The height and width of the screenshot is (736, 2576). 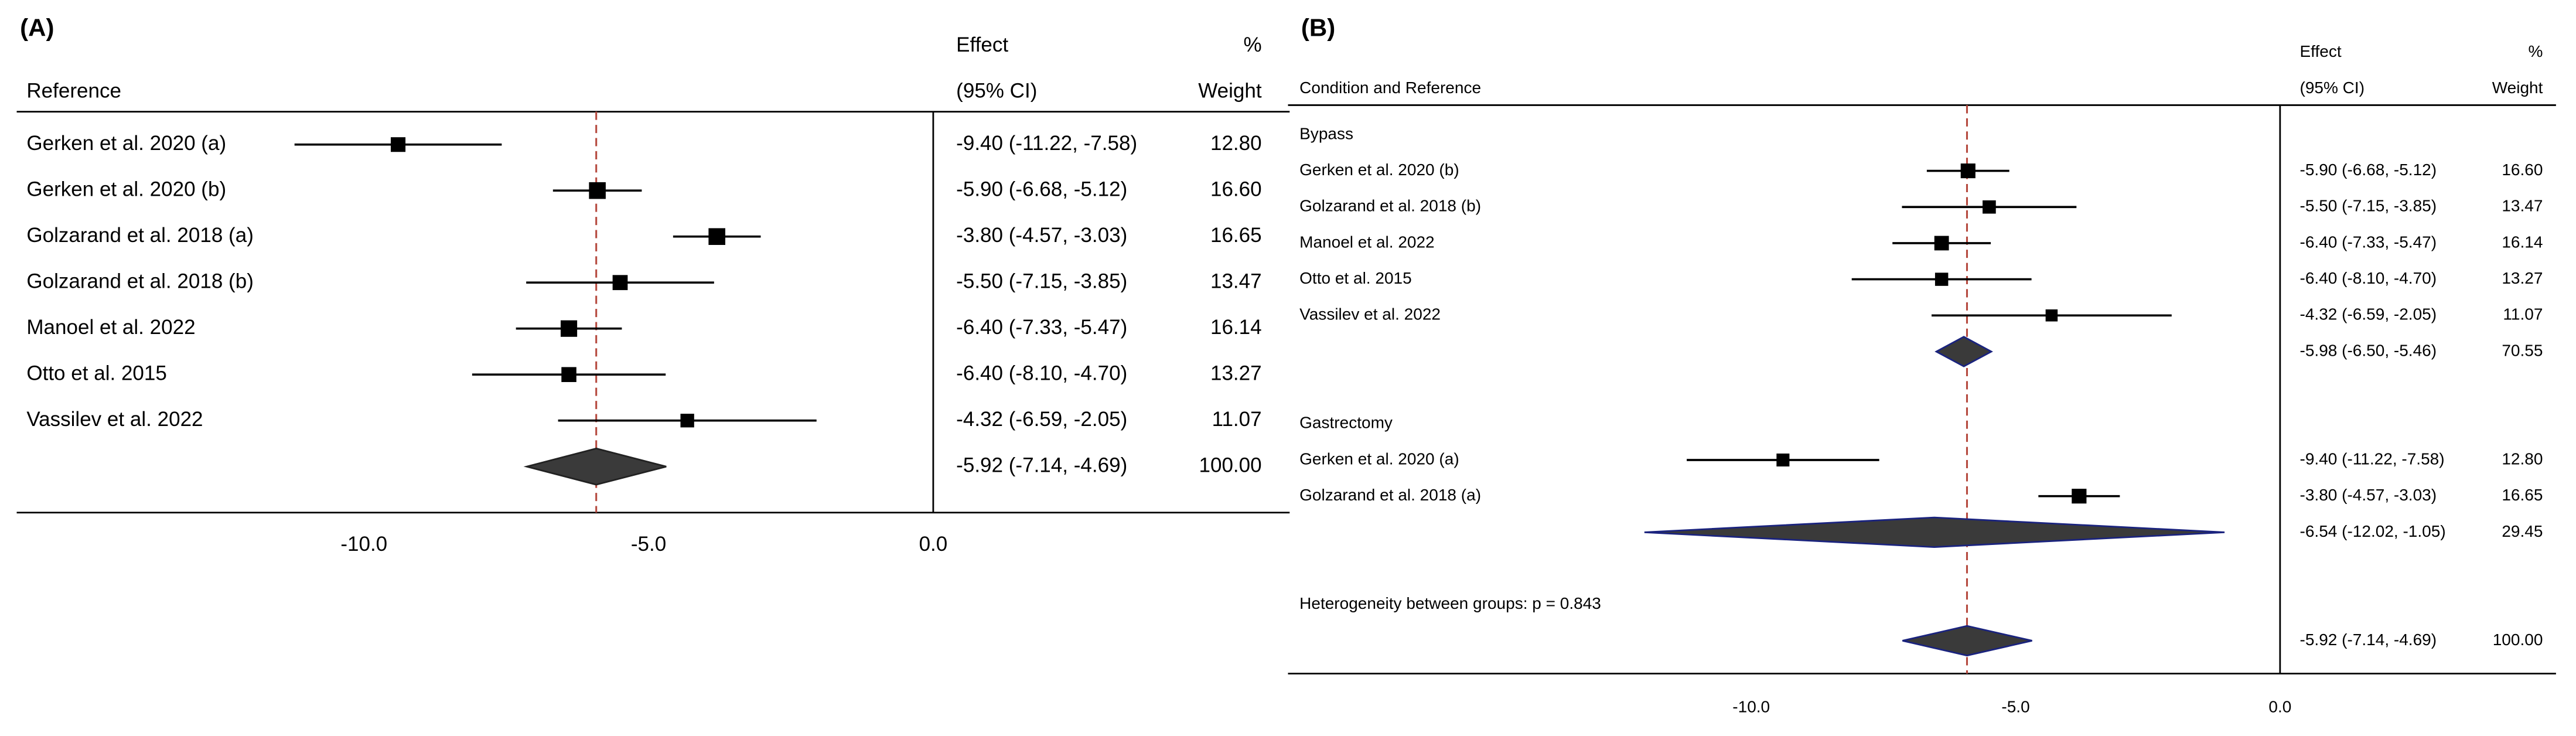 I want to click on weight-text: 70.55, so click(x=2522, y=350).